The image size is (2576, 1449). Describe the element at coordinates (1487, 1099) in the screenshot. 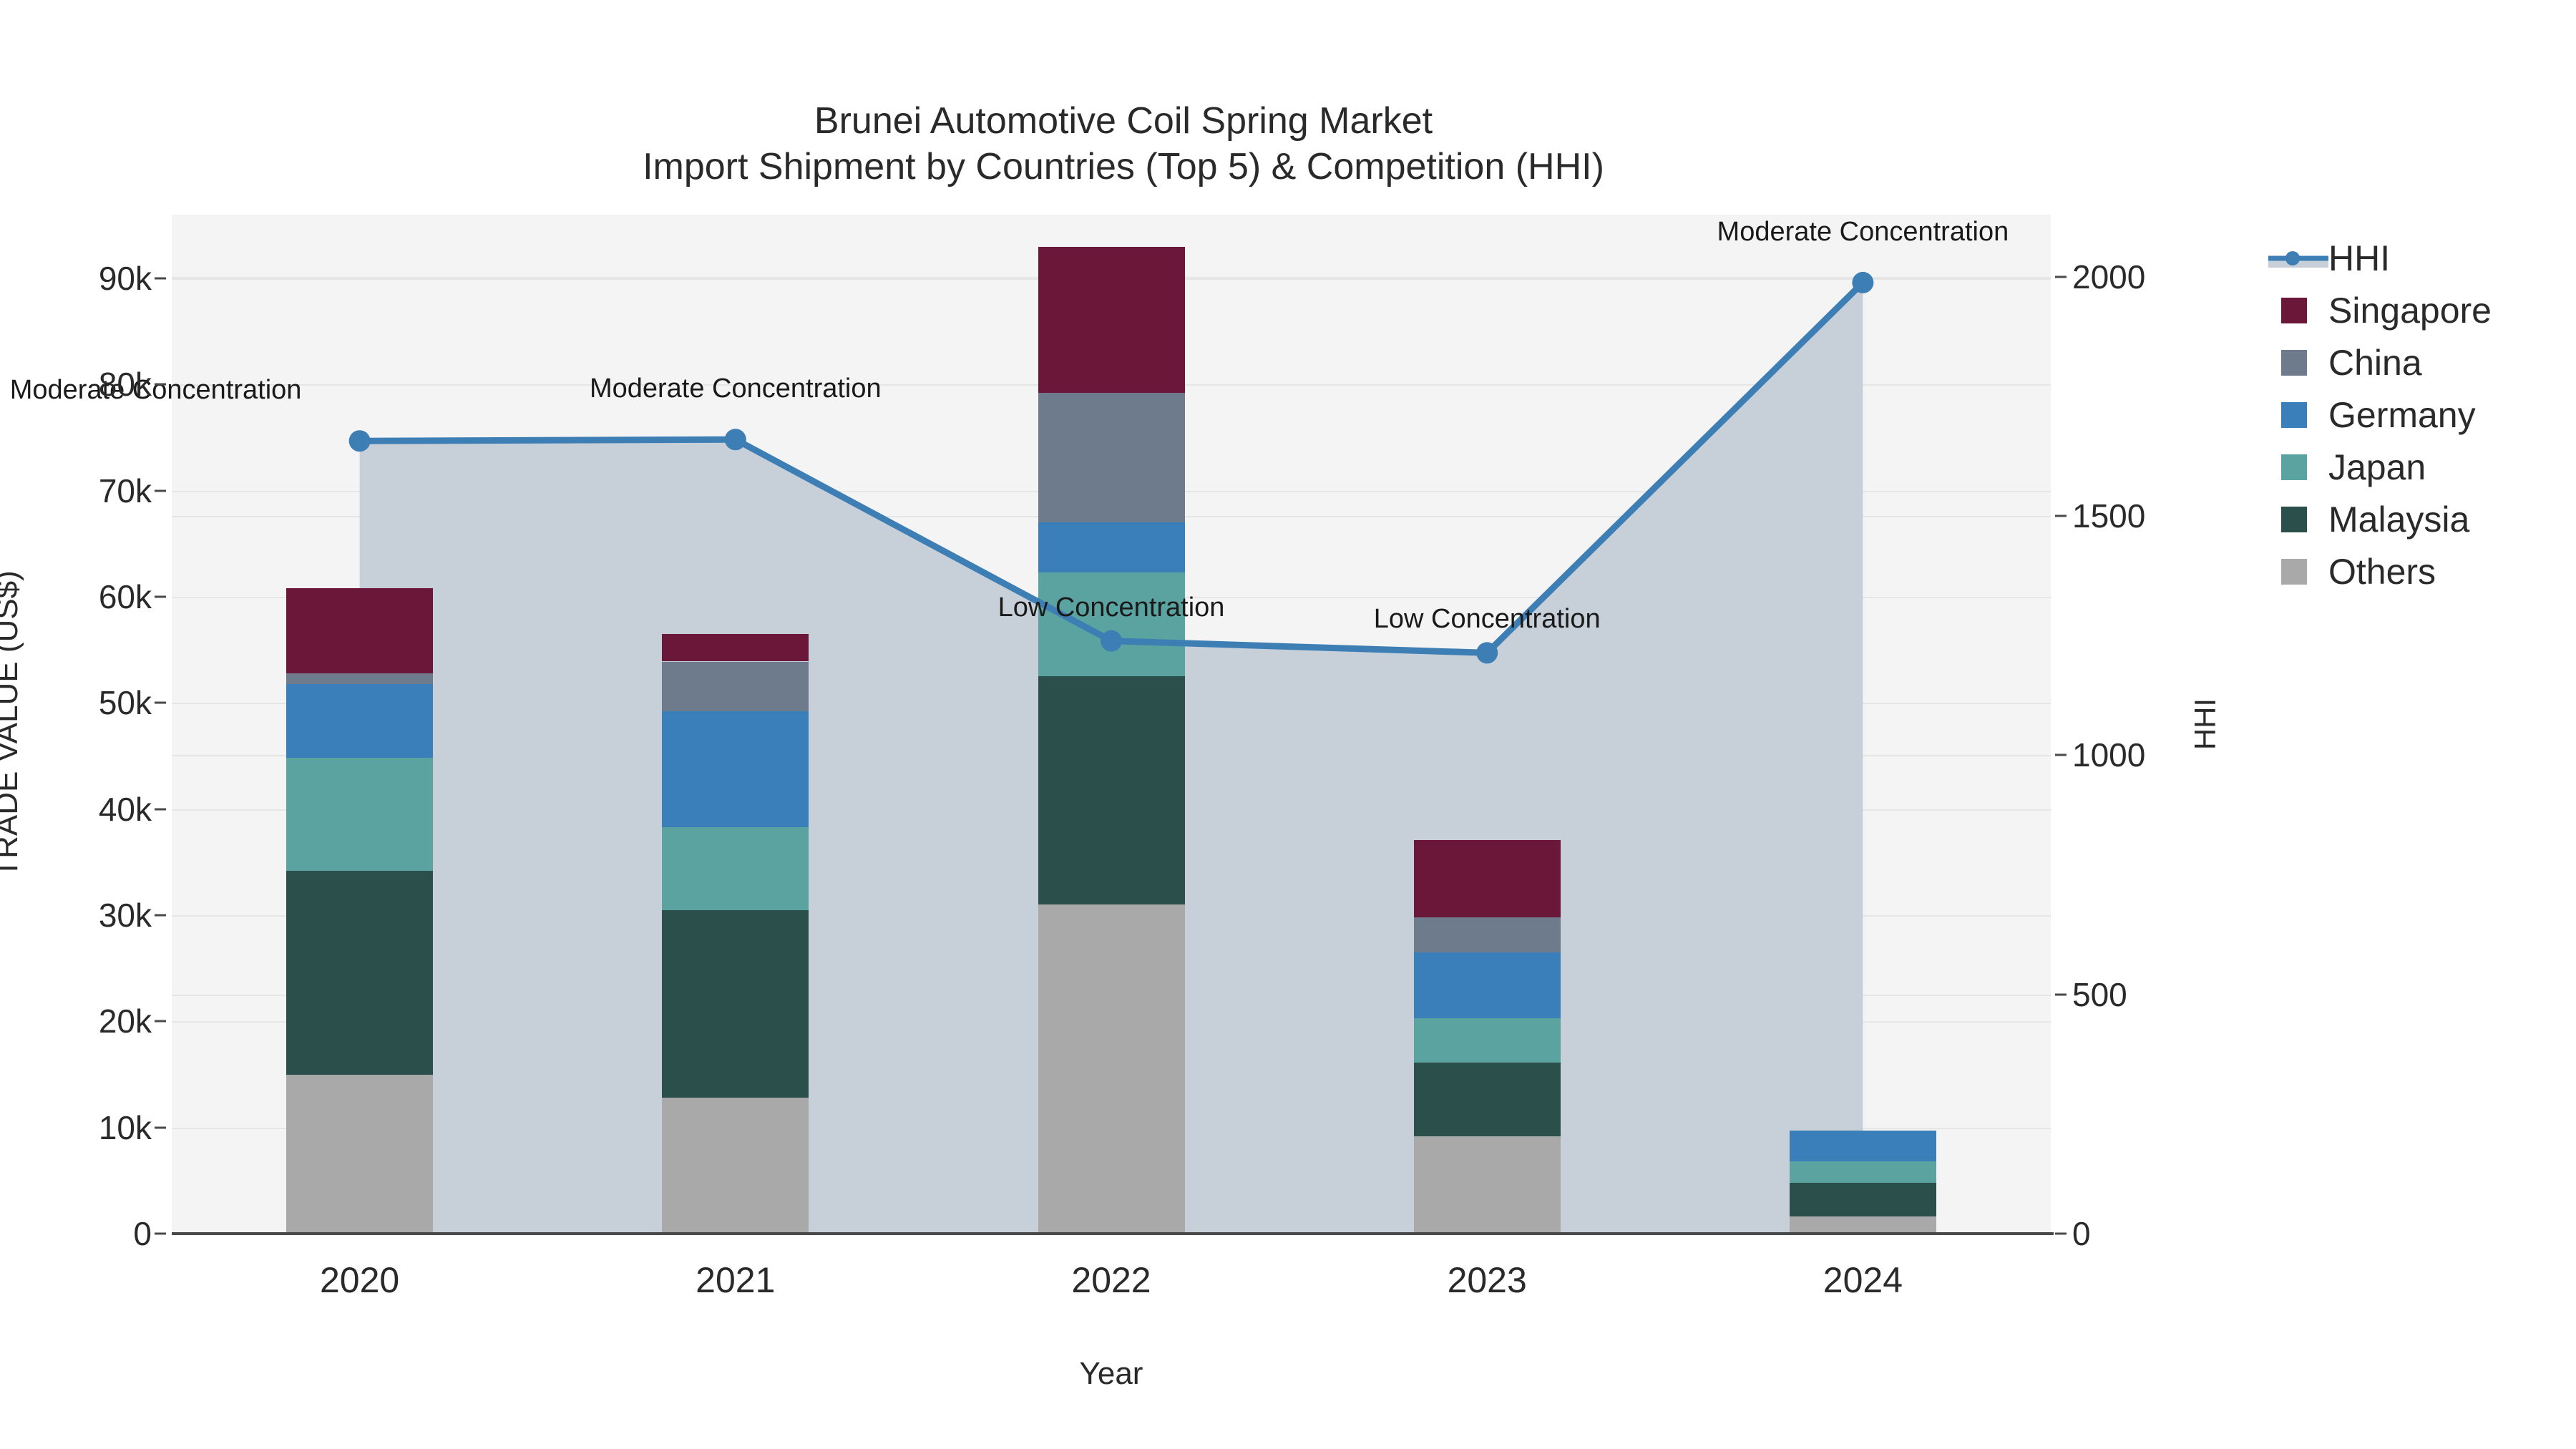

I see `bar-segment-malaysia-2023` at that location.